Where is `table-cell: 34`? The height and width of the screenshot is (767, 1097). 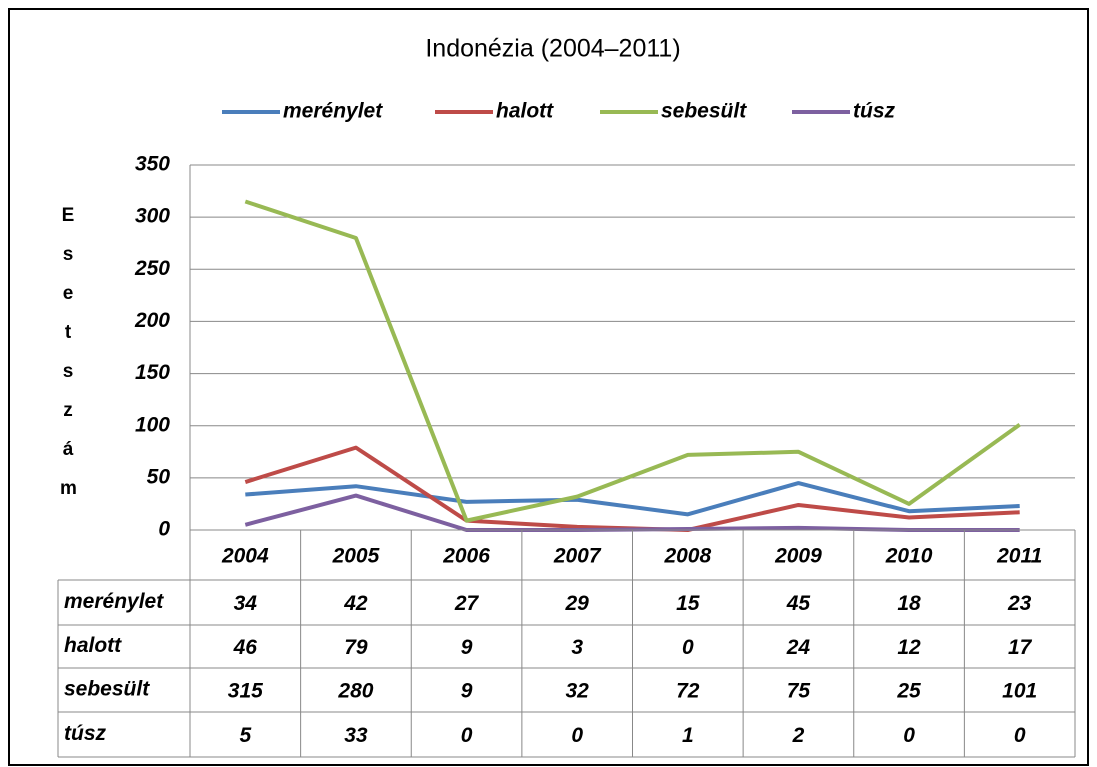 table-cell: 34 is located at coordinates (246, 603).